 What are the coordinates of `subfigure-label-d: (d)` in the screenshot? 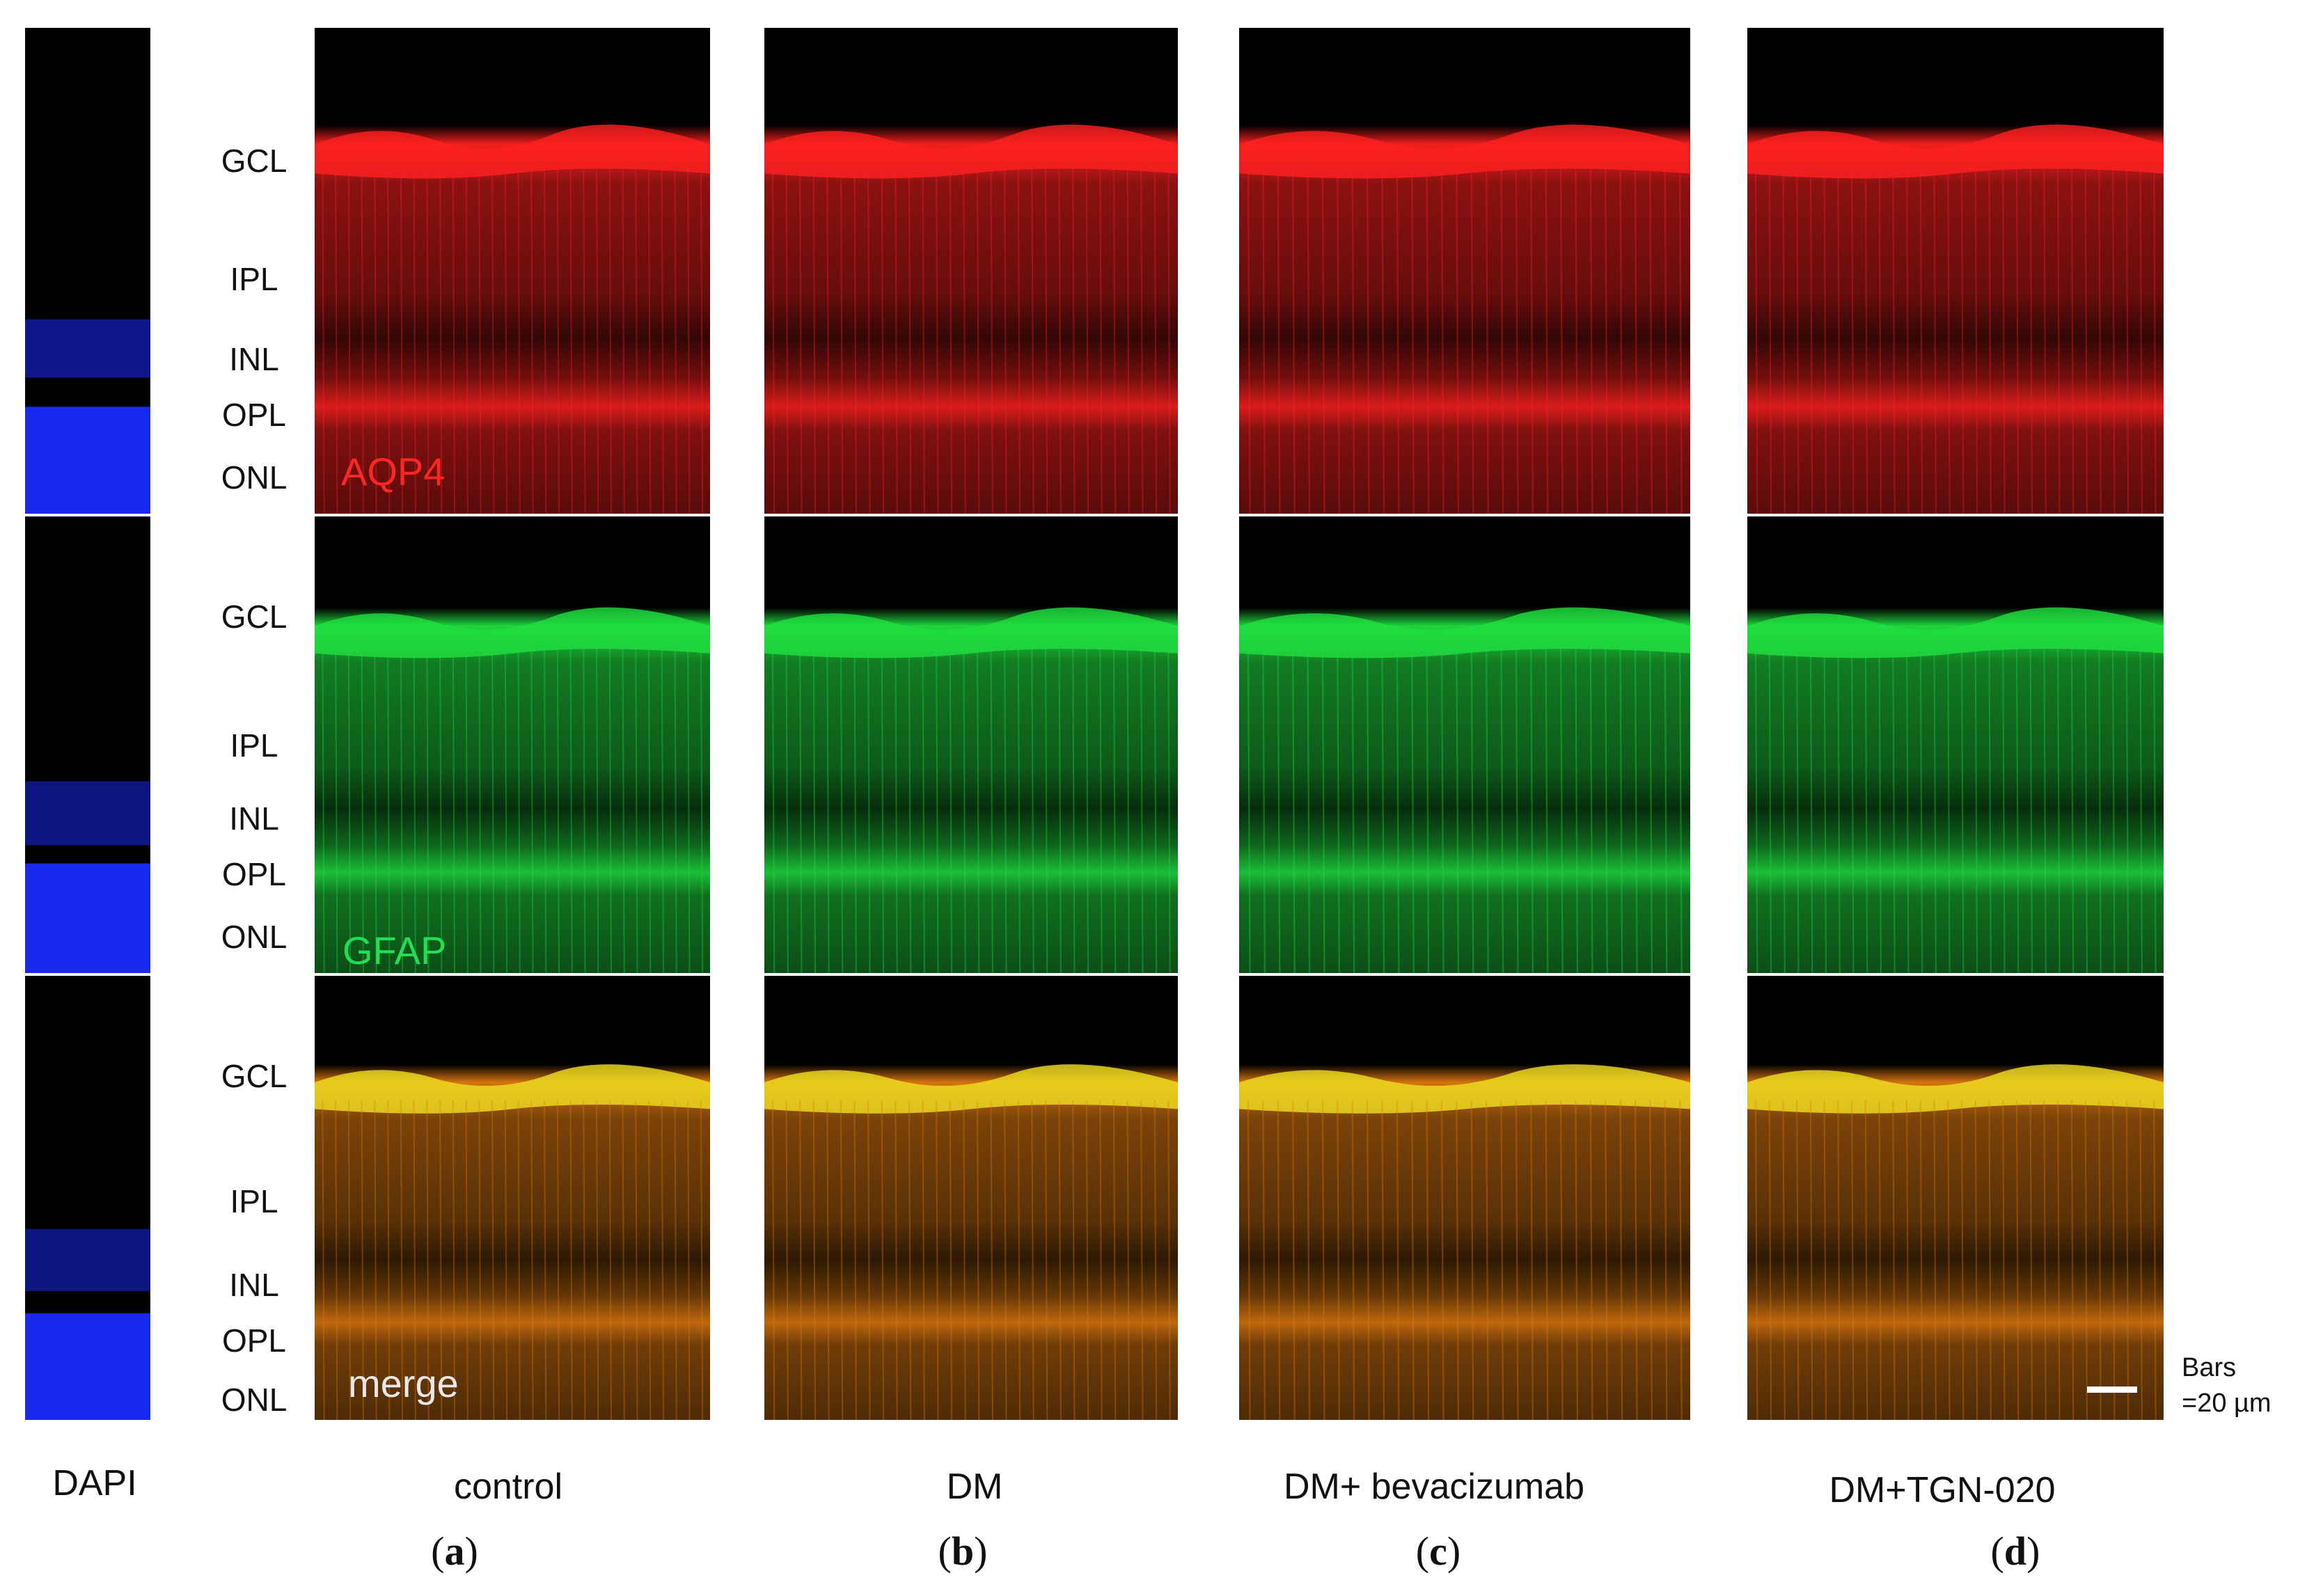 It's located at (2015, 1551).